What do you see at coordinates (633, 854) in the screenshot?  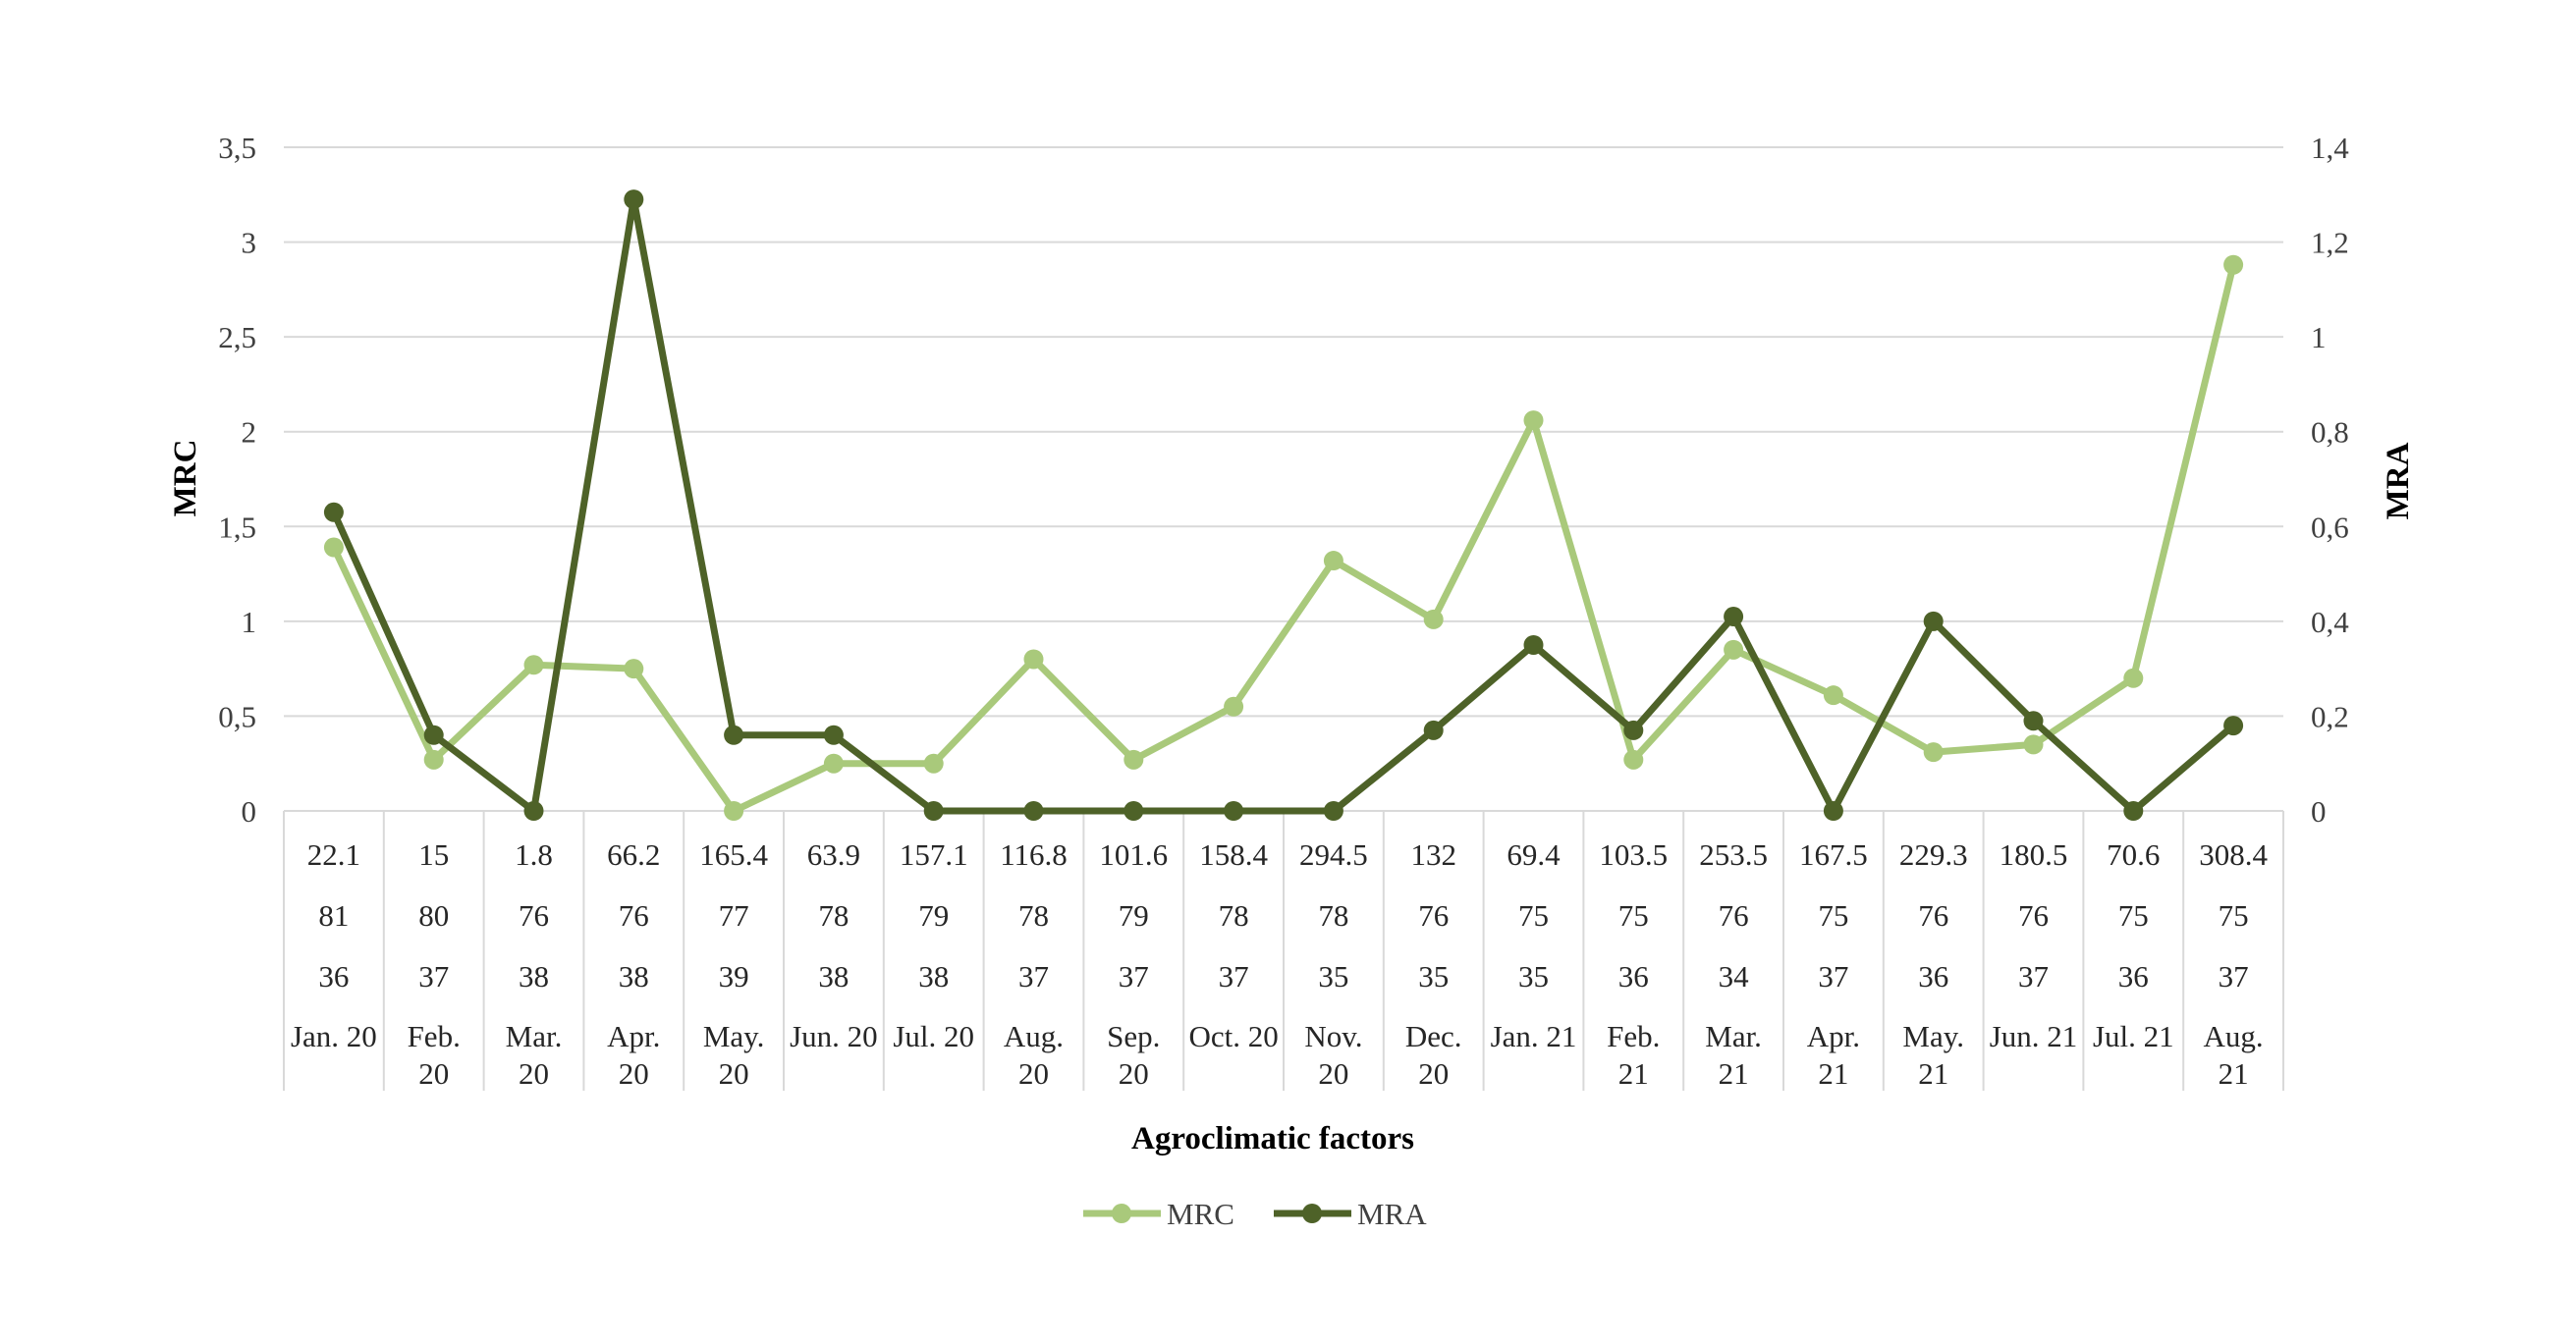 I see `table-cell: 66.2` at bounding box center [633, 854].